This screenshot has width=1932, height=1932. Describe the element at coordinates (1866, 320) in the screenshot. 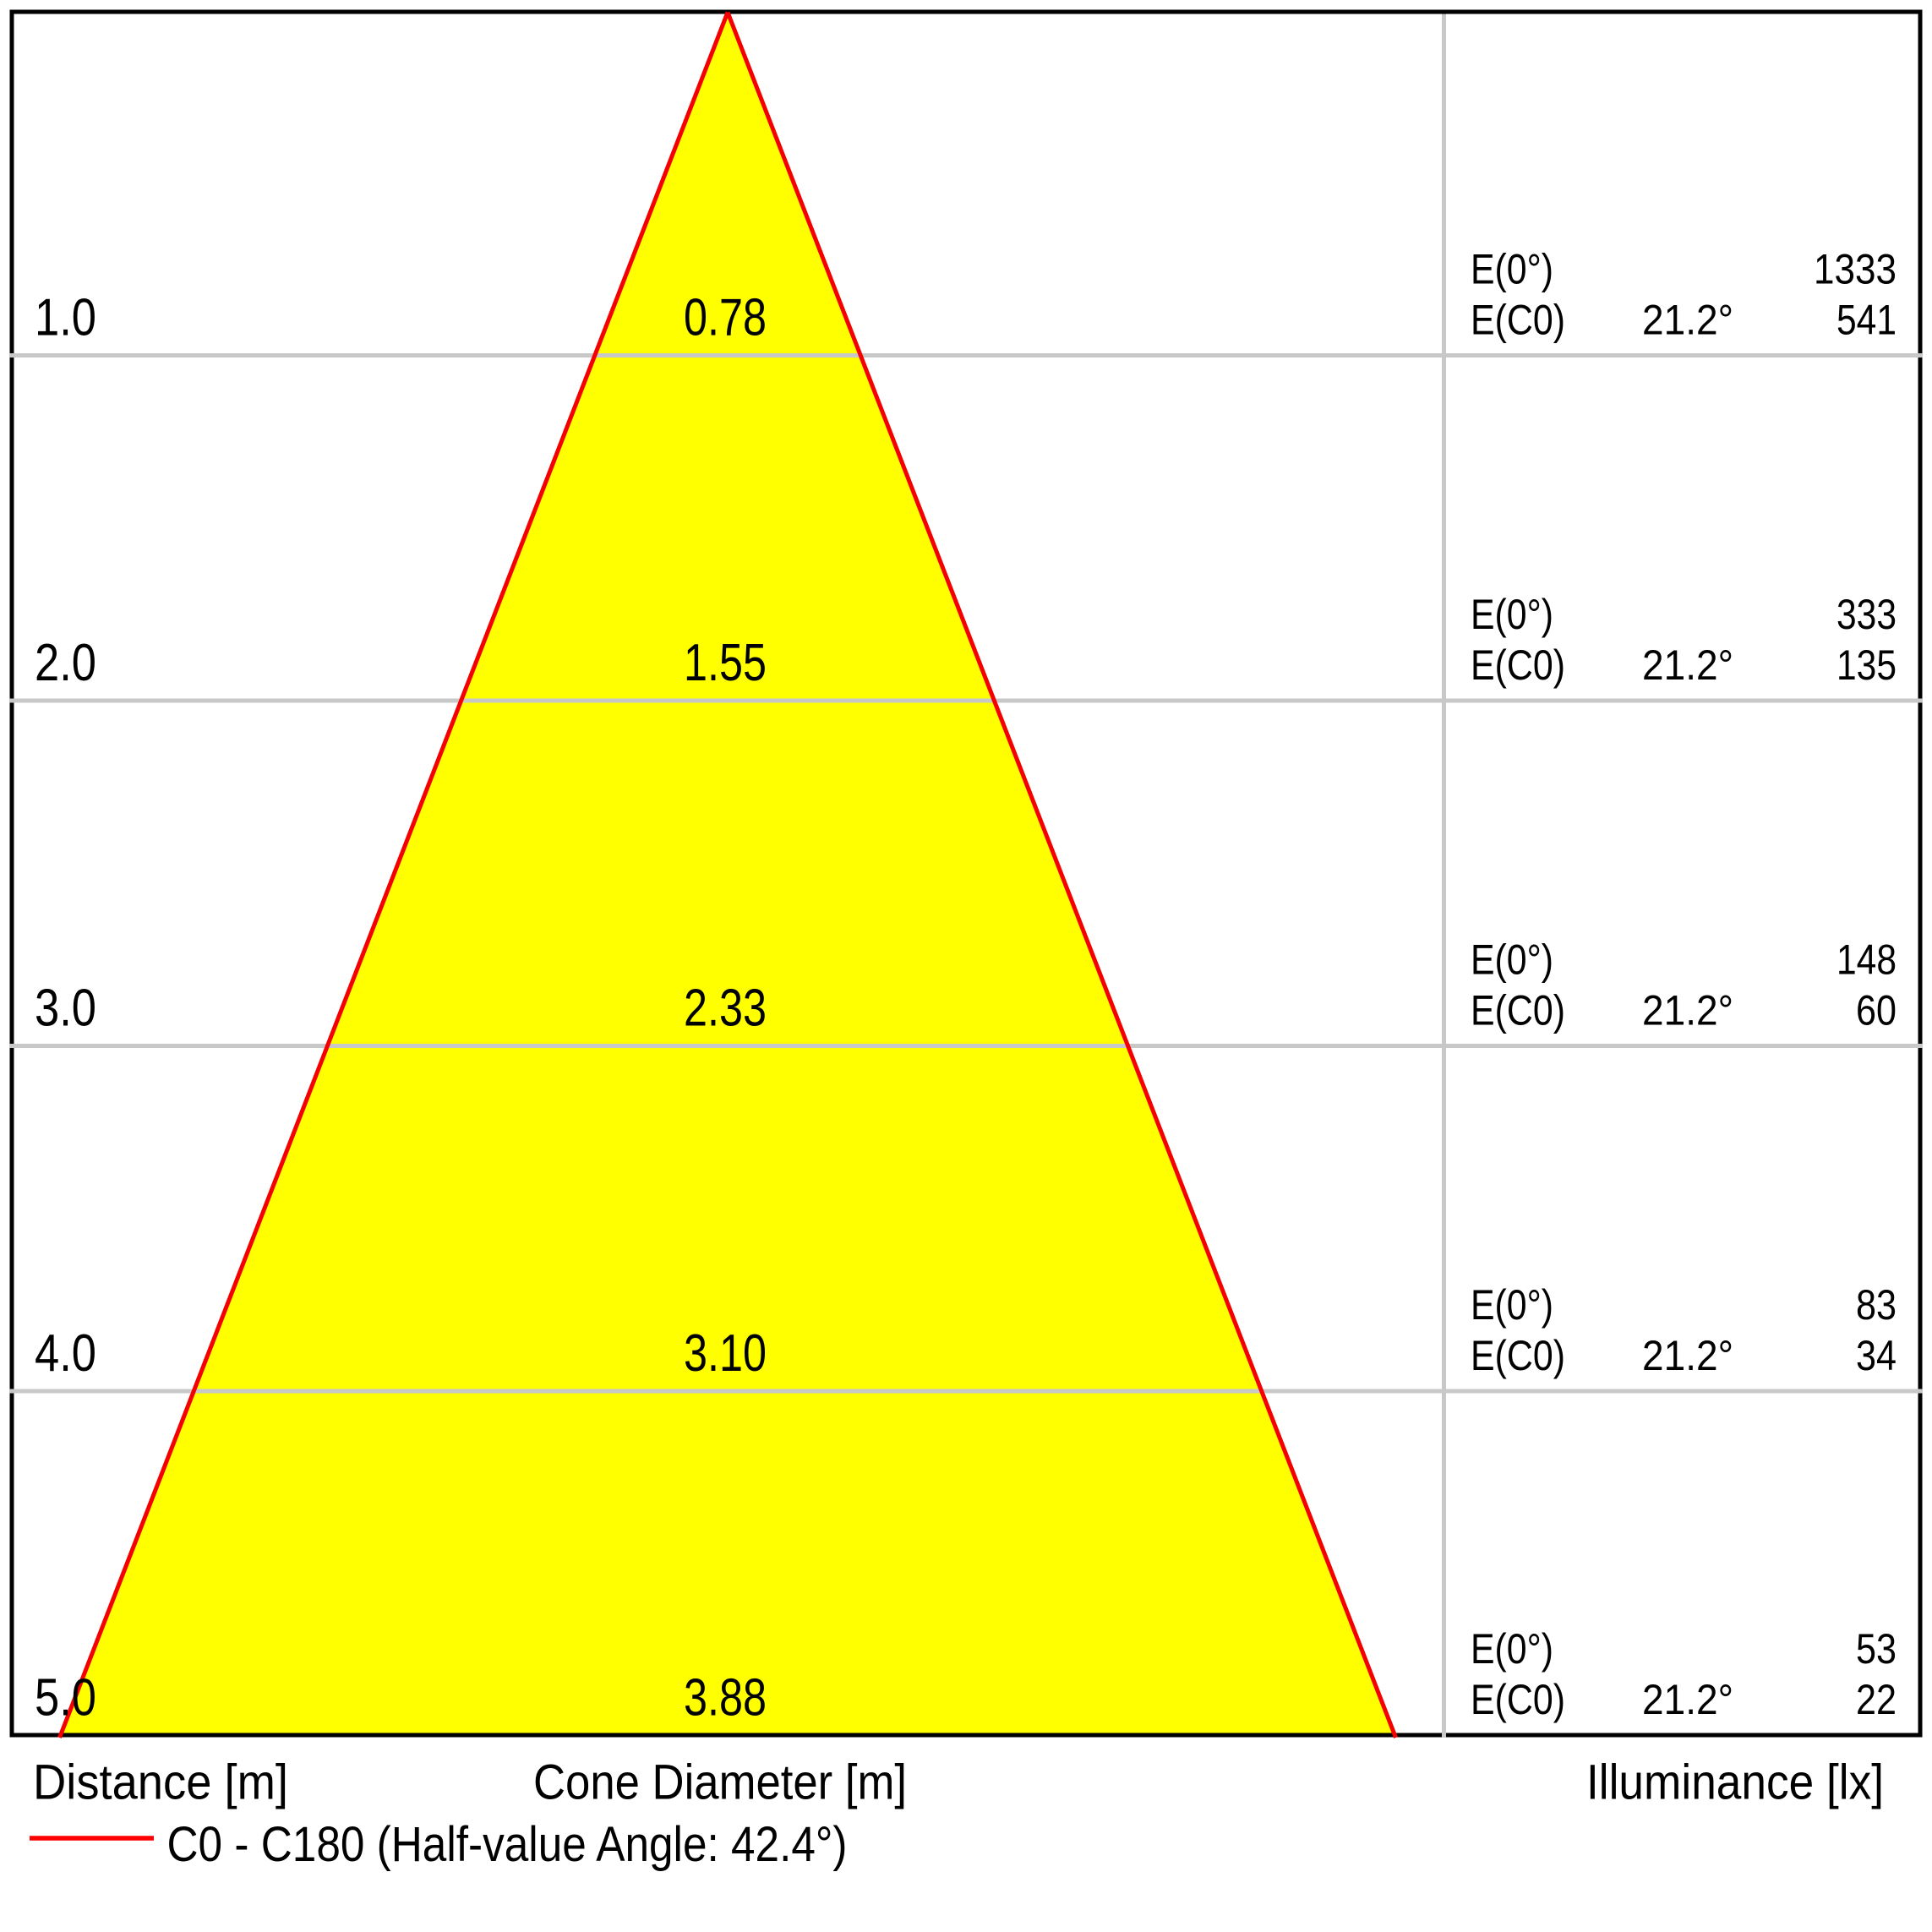

I see `svg-text: 541` at that location.